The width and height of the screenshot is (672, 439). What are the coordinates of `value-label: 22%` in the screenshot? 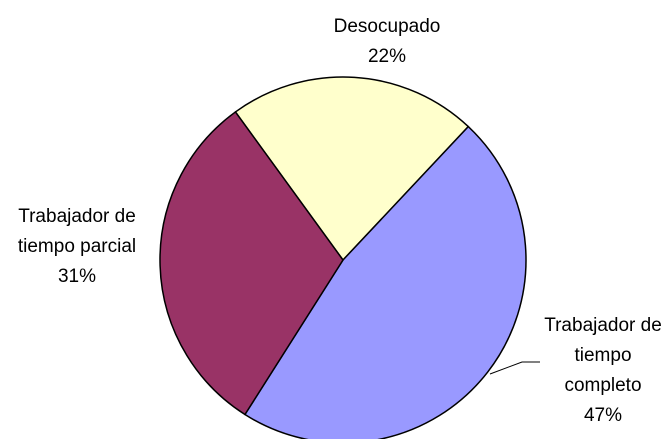 It's located at (387, 56).